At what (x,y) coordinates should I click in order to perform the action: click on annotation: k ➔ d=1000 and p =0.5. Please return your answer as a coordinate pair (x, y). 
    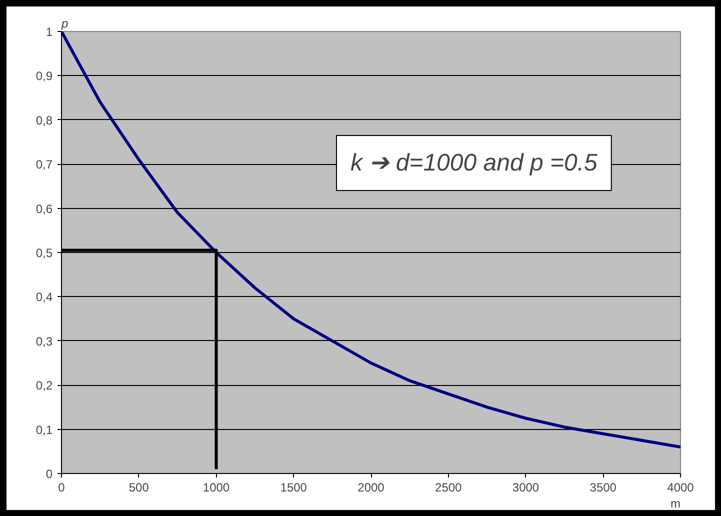
    Looking at the image, I should click on (474, 163).